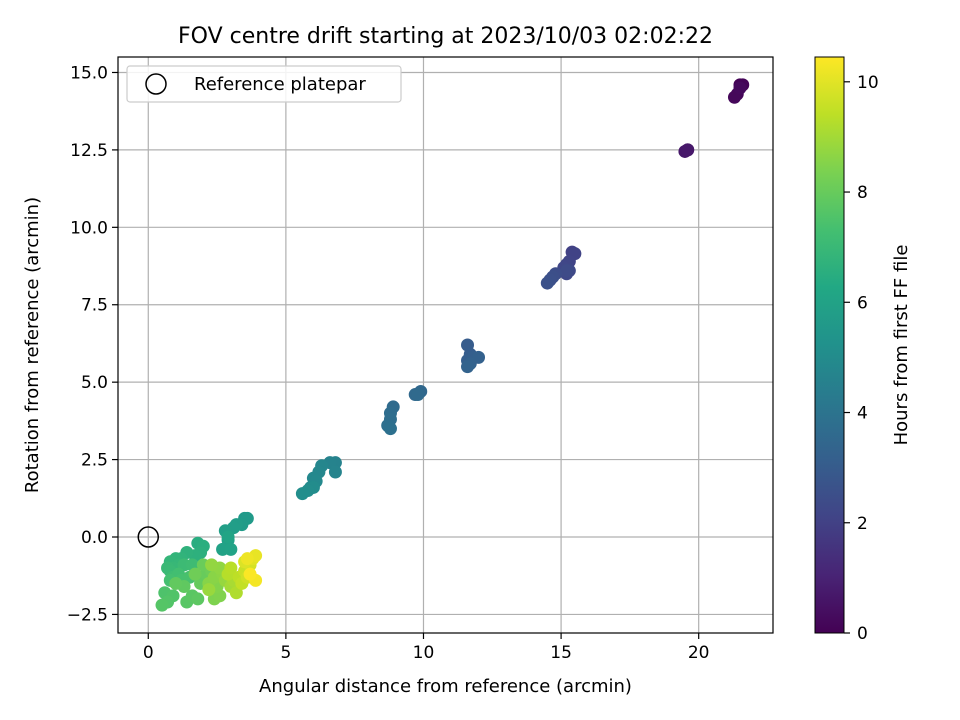 This screenshot has height=720, width=960. I want to click on y-tick-label: 0.0, so click(94, 538).